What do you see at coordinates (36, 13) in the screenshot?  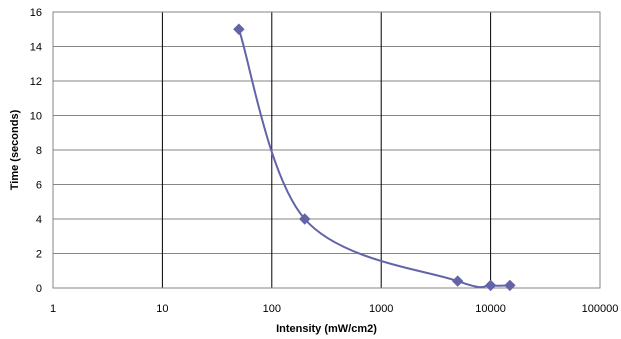 I see `y-tick-label: 16` at bounding box center [36, 13].